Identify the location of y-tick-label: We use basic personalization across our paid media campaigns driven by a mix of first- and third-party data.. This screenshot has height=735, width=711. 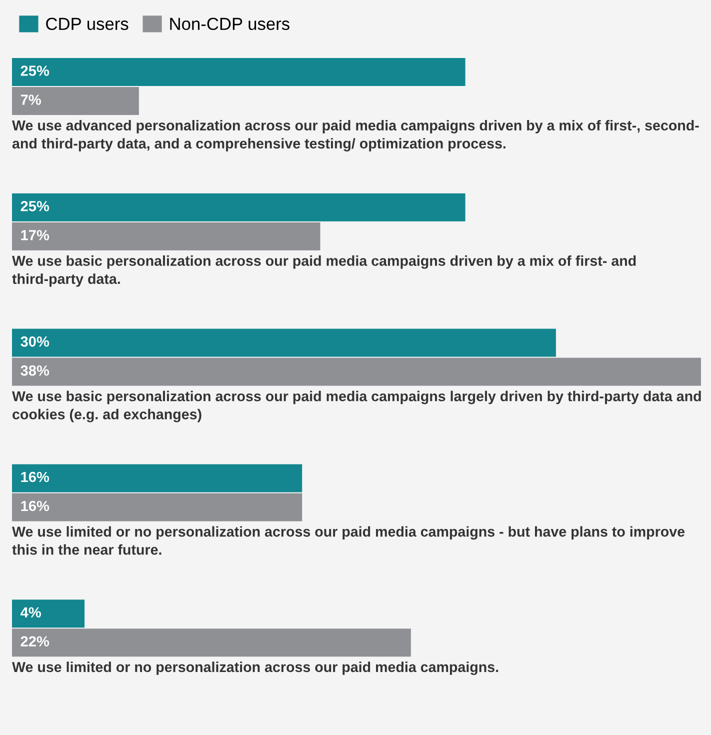
(324, 271).